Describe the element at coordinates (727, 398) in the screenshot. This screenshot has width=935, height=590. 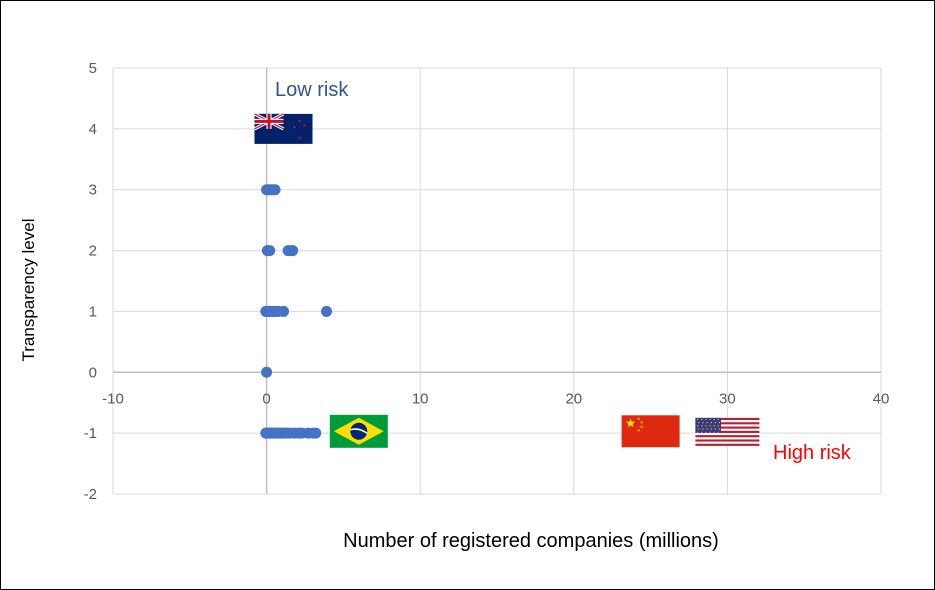
I see `x-tick-label: 30` at that location.